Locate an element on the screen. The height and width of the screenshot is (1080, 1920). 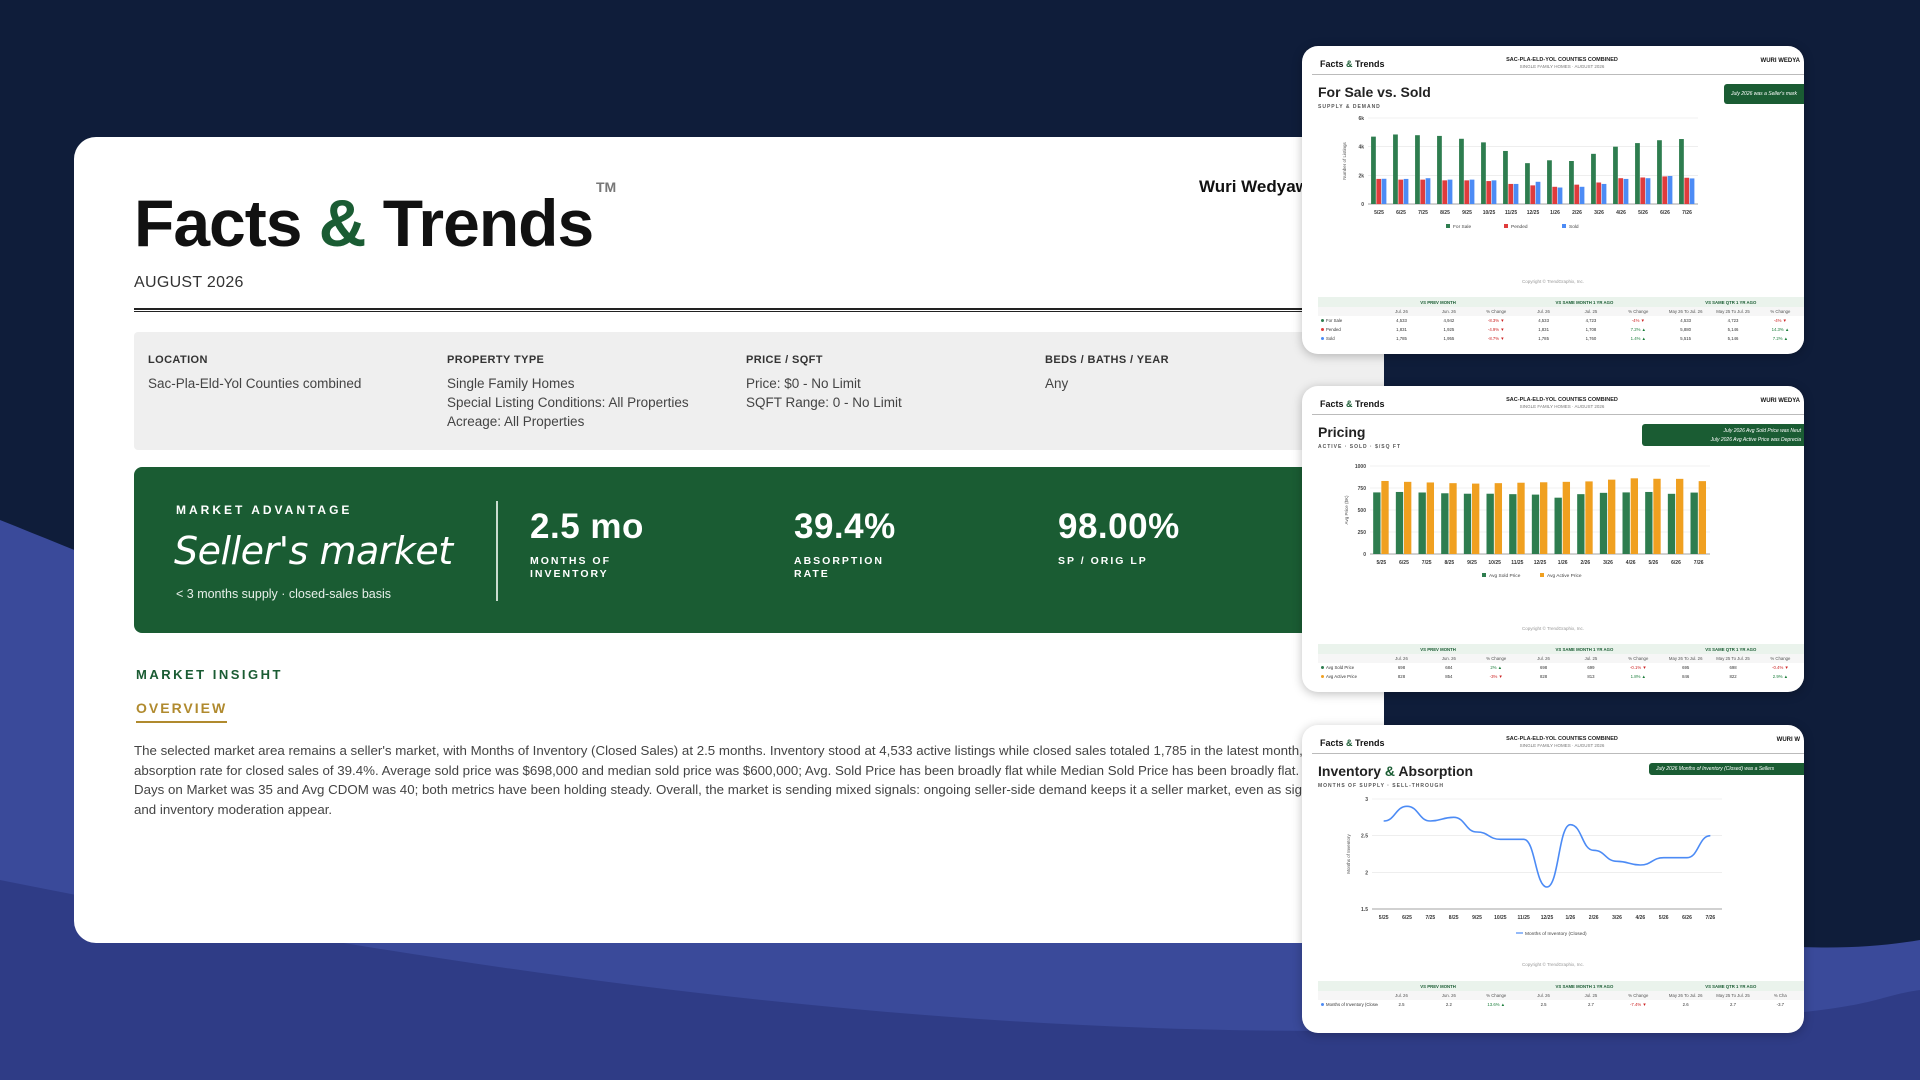
thumb-subtitle: ACTIVE · SOLD · $/SQ FT is located at coordinates (1360, 447).